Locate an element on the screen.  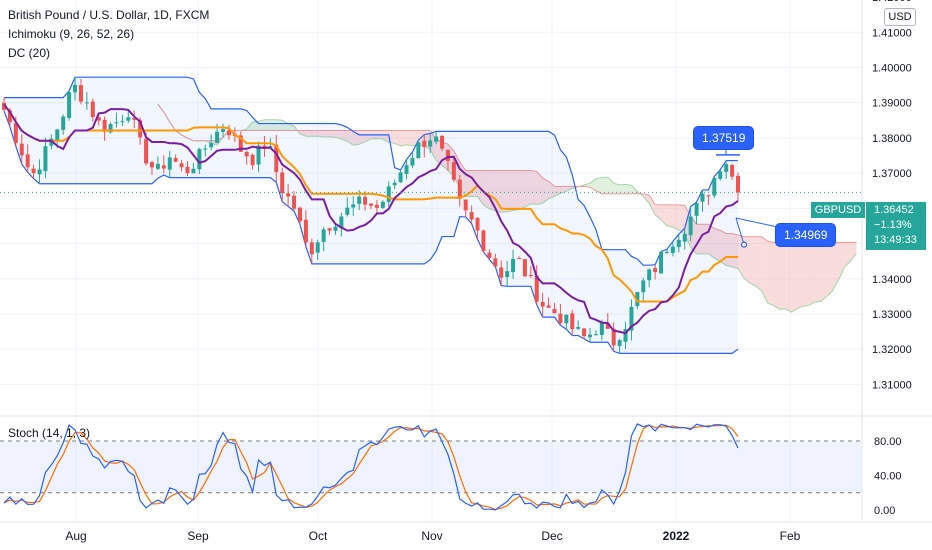
stoch-k-line is located at coordinates (371, 467).